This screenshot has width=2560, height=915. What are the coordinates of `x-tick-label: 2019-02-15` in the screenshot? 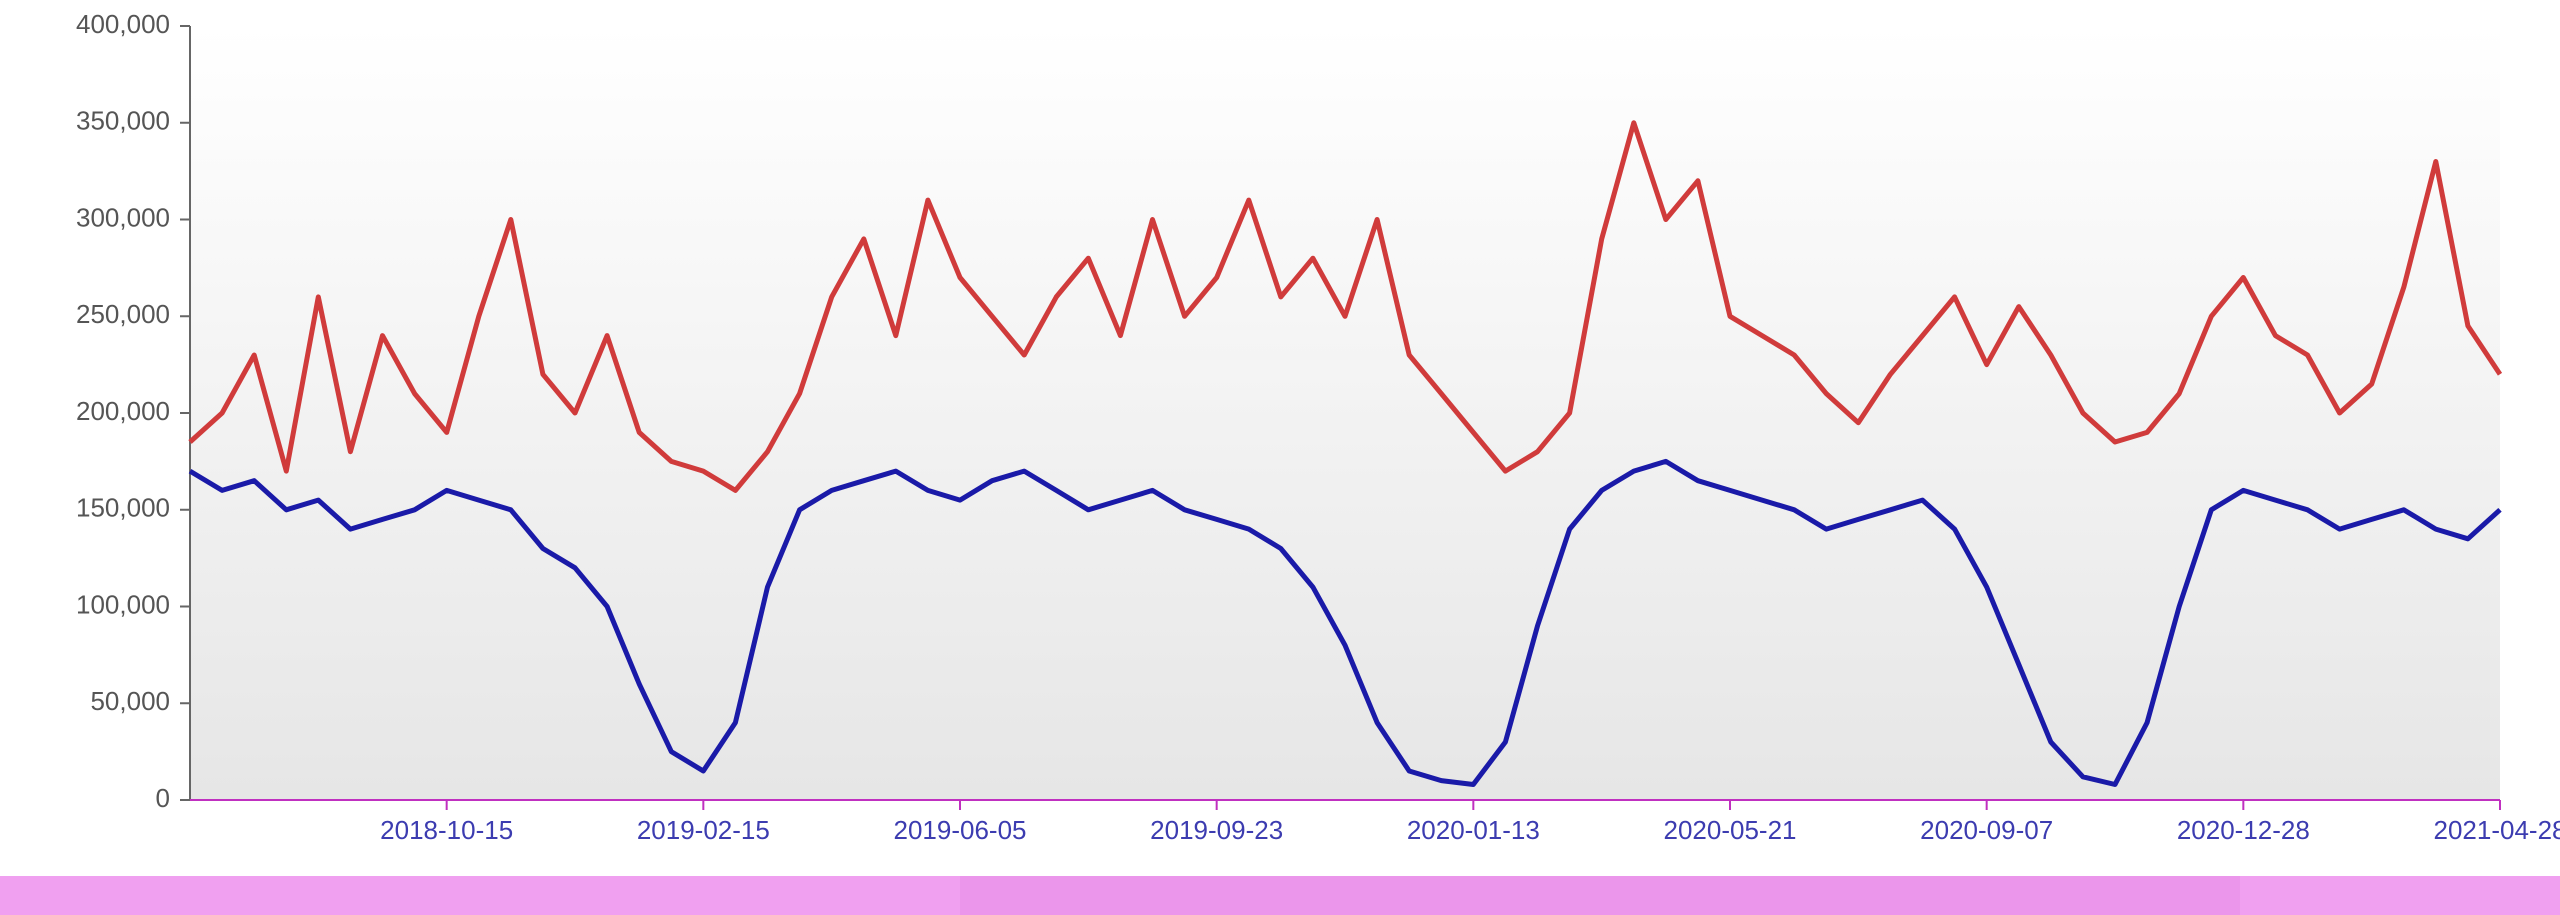 It's located at (703, 830).